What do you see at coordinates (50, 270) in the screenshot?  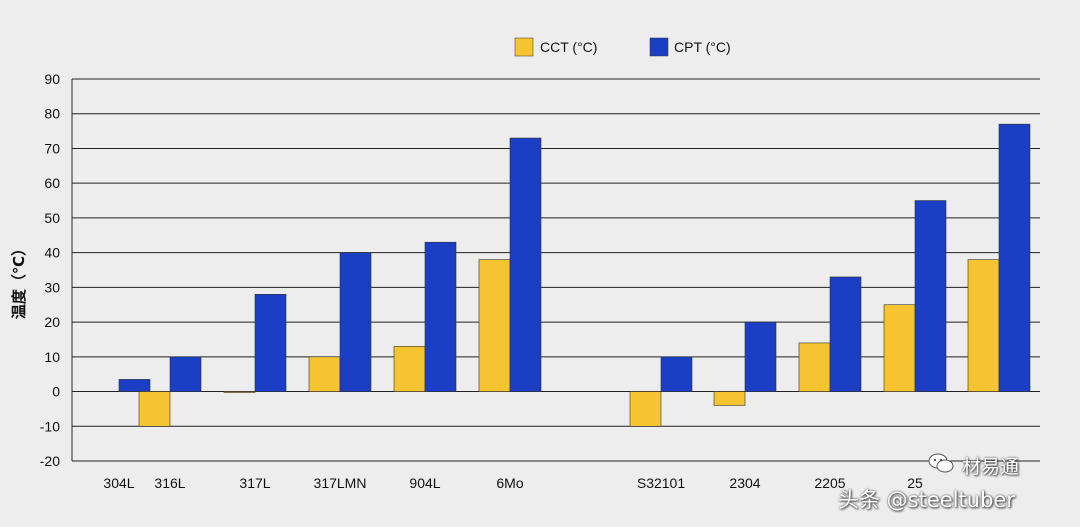 I see `y-axis-ticks: -20 -10 0 10 20 30 40 50 60 70 80 90` at bounding box center [50, 270].